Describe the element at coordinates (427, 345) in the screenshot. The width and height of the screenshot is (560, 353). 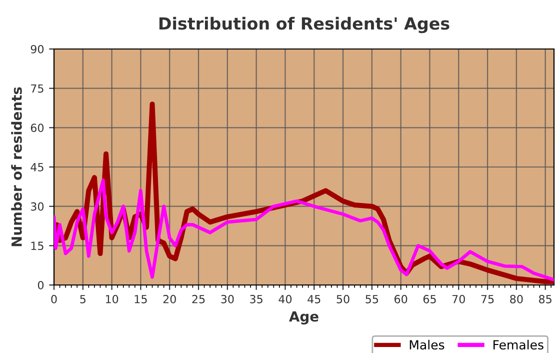
I see `legend-label: Males` at that location.